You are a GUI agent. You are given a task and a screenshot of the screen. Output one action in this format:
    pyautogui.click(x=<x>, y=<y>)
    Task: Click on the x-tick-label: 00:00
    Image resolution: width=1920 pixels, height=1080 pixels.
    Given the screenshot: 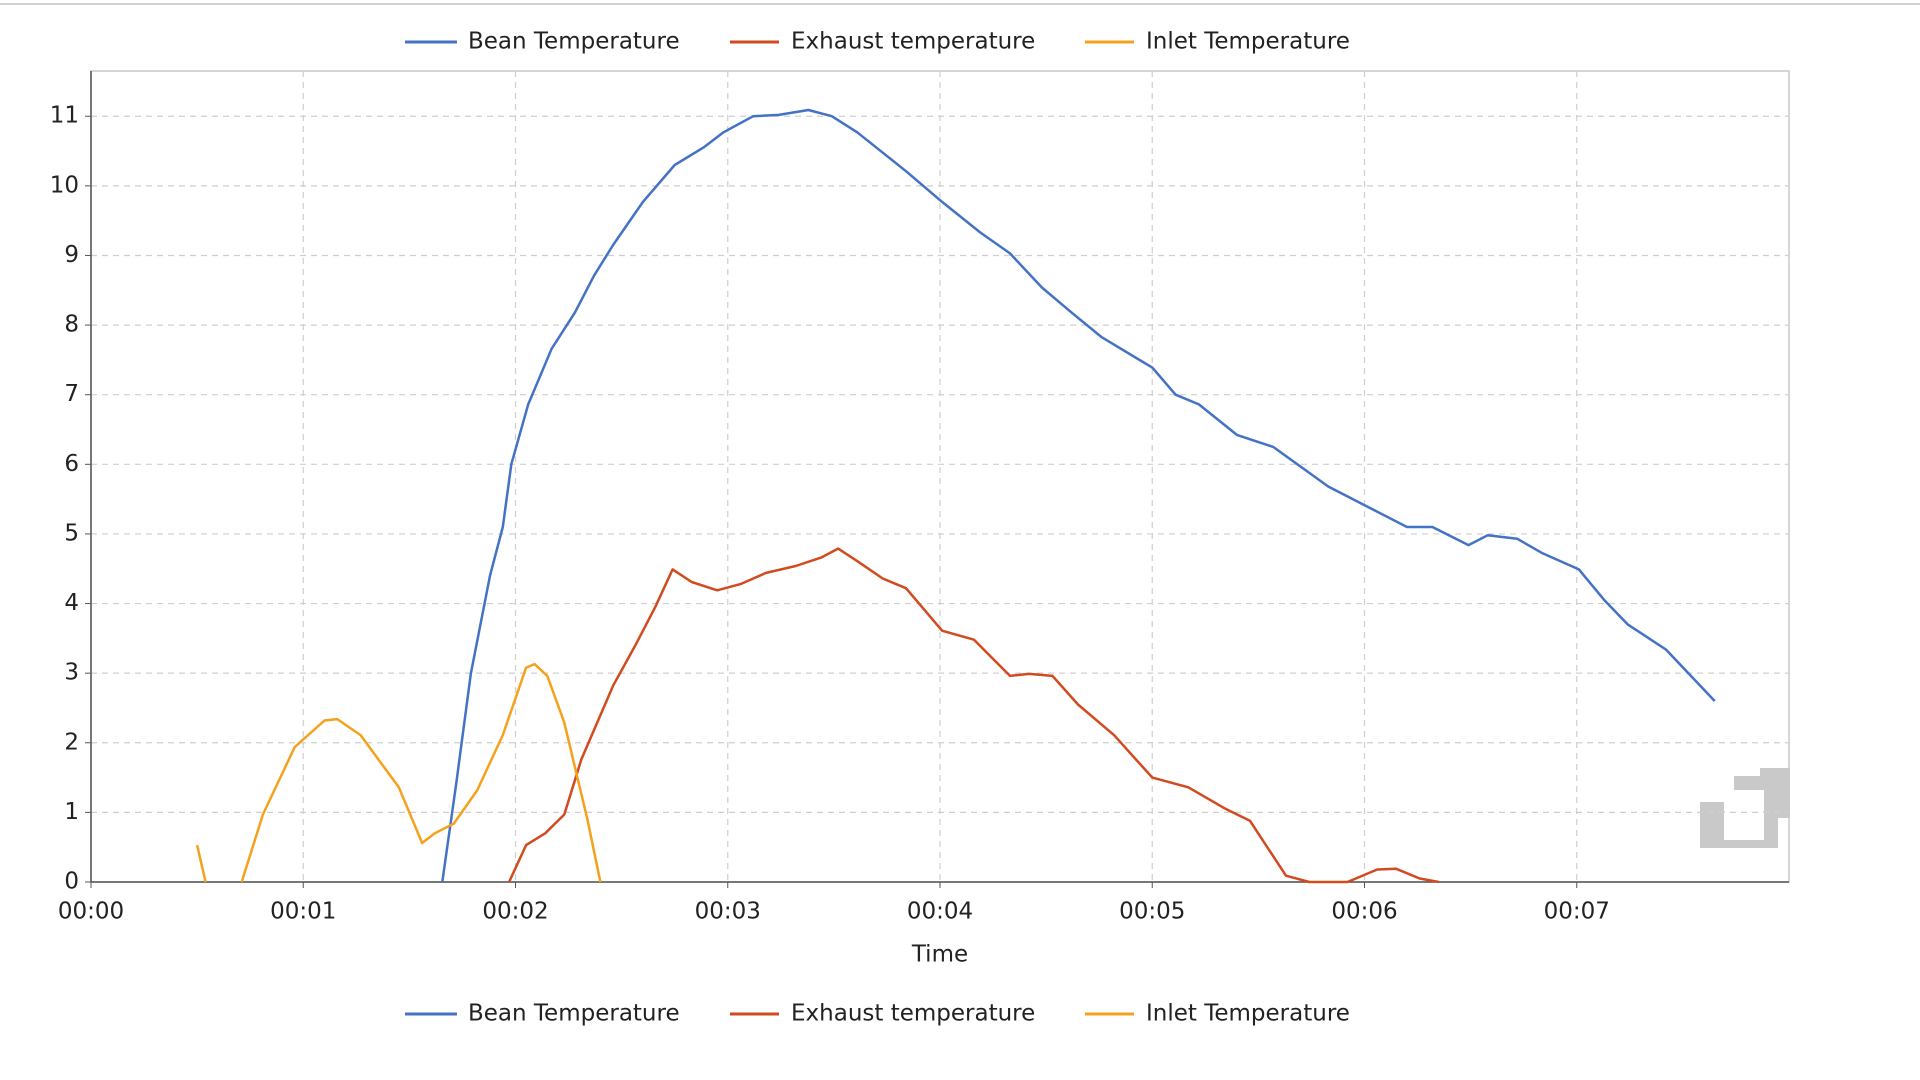 What is the action you would take?
    pyautogui.click(x=91, y=912)
    